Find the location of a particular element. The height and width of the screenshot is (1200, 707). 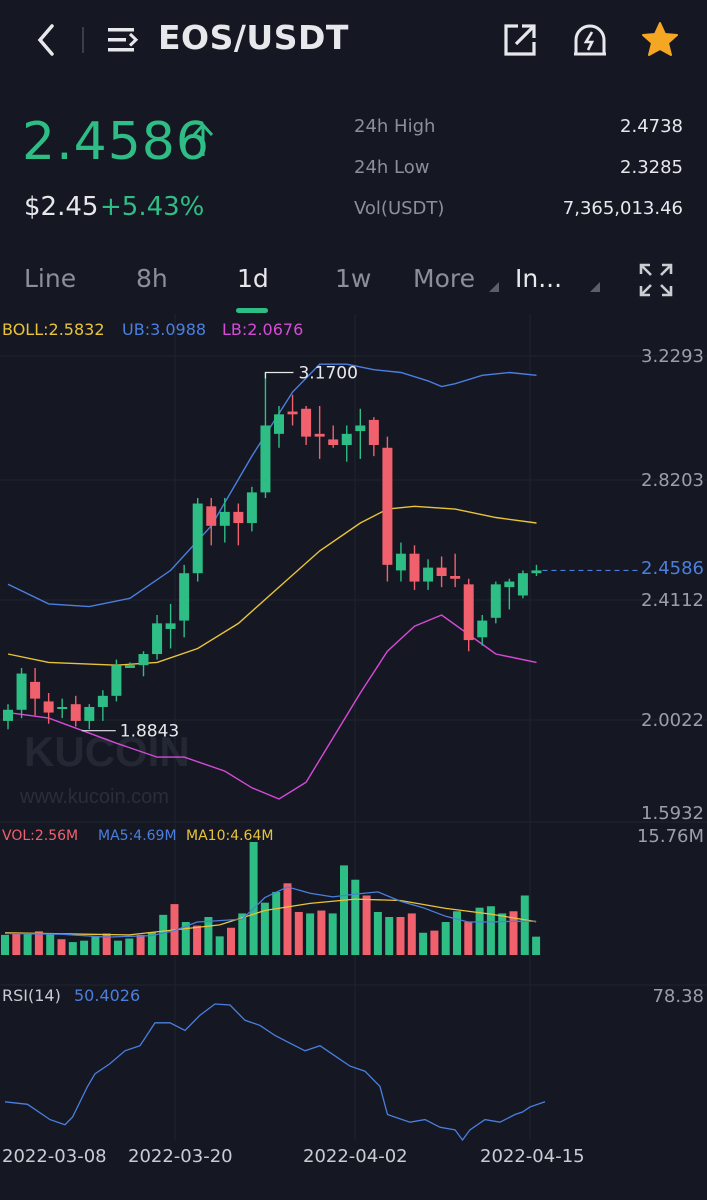

watermark-logo: KUCOIN is located at coordinates (107, 751).